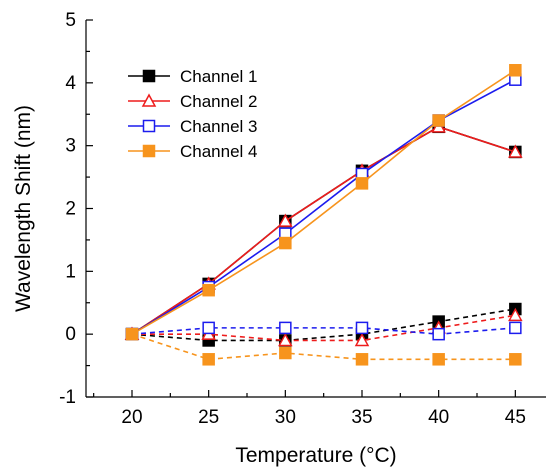 This screenshot has height=472, width=560. I want to click on legend-item: Channel 1, so click(193, 76).